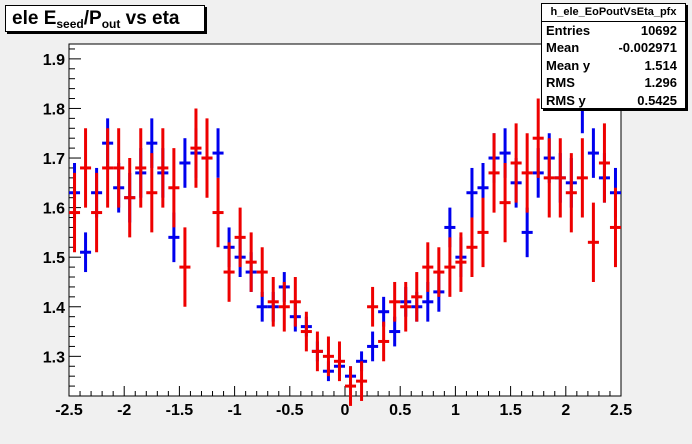 This screenshot has width=692, height=444. Describe the element at coordinates (568, 65) in the screenshot. I see `stats-key: Mean y` at that location.